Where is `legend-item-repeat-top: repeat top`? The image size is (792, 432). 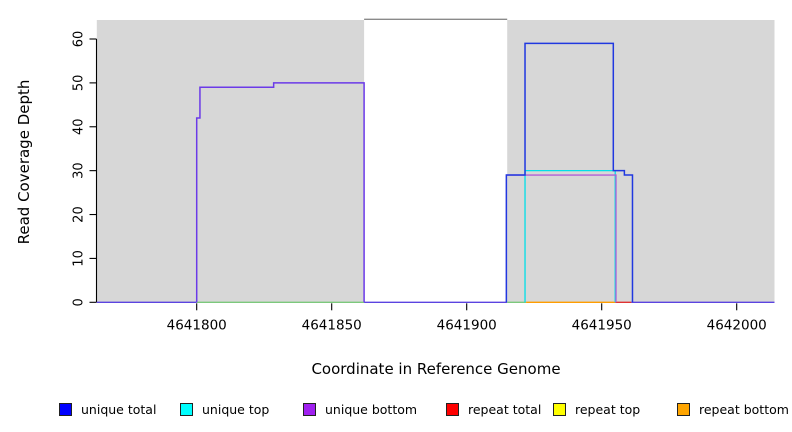 legend-item-repeat-top: repeat top is located at coordinates (596, 409).